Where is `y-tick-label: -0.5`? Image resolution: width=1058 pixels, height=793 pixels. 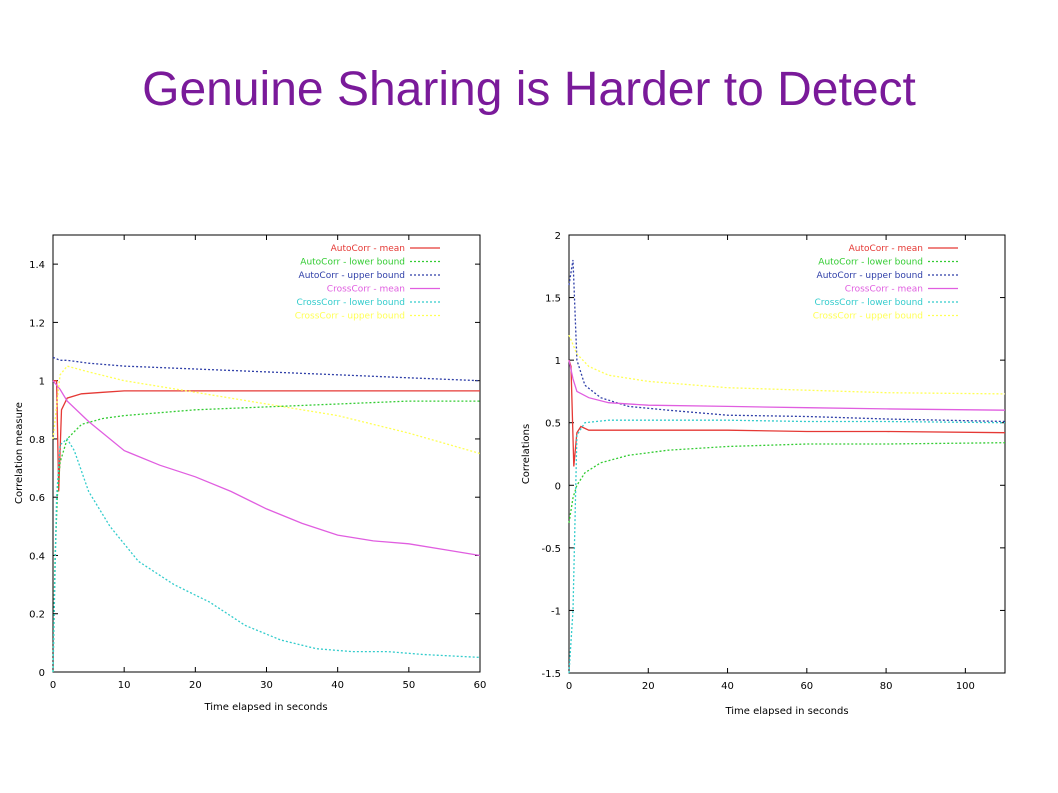
y-tick-label: -0.5 is located at coordinates (551, 549).